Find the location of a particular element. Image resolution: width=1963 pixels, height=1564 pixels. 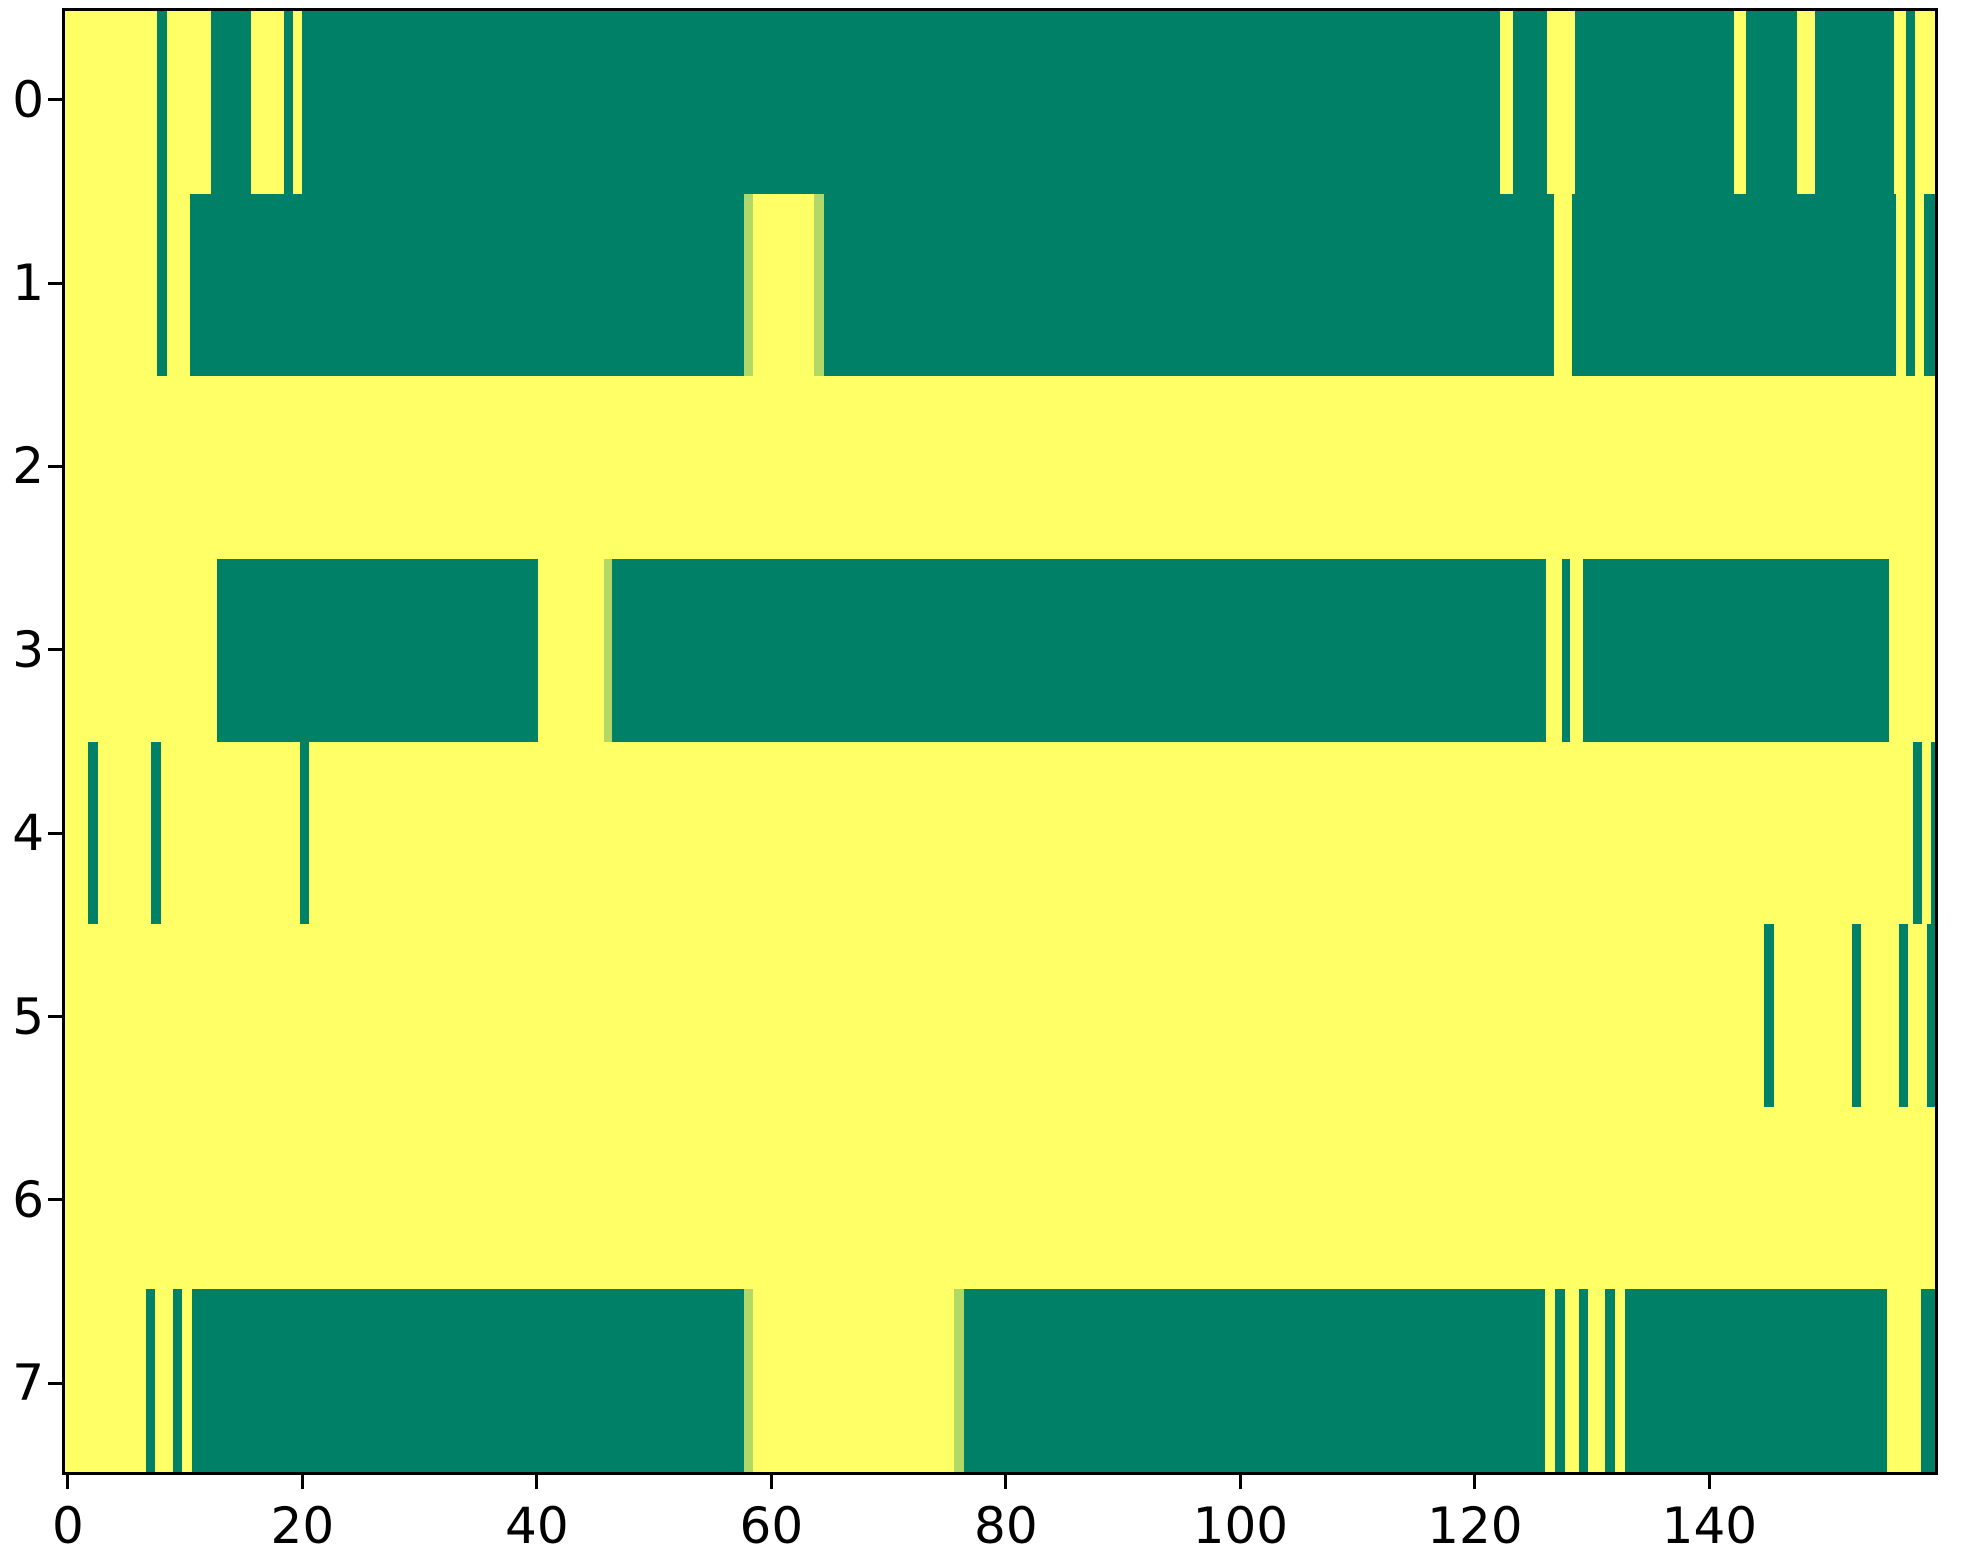

x-tick-label: 0 is located at coordinates (67, 1526).